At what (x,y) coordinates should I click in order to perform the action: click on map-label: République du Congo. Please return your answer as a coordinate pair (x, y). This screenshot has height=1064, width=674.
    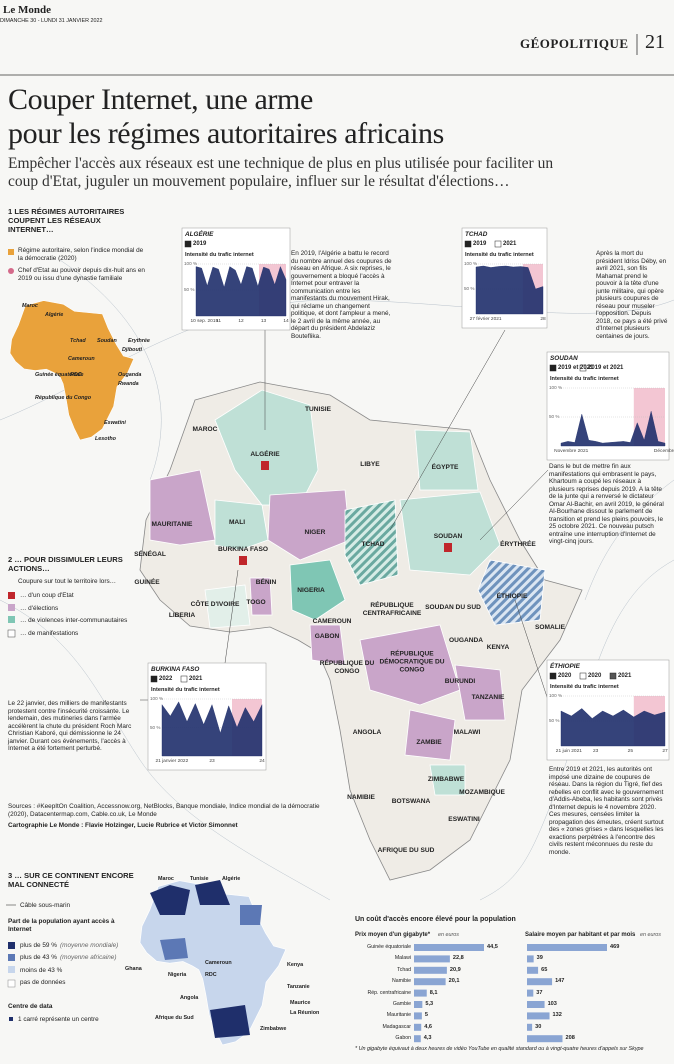
    Looking at the image, I should click on (63, 398).